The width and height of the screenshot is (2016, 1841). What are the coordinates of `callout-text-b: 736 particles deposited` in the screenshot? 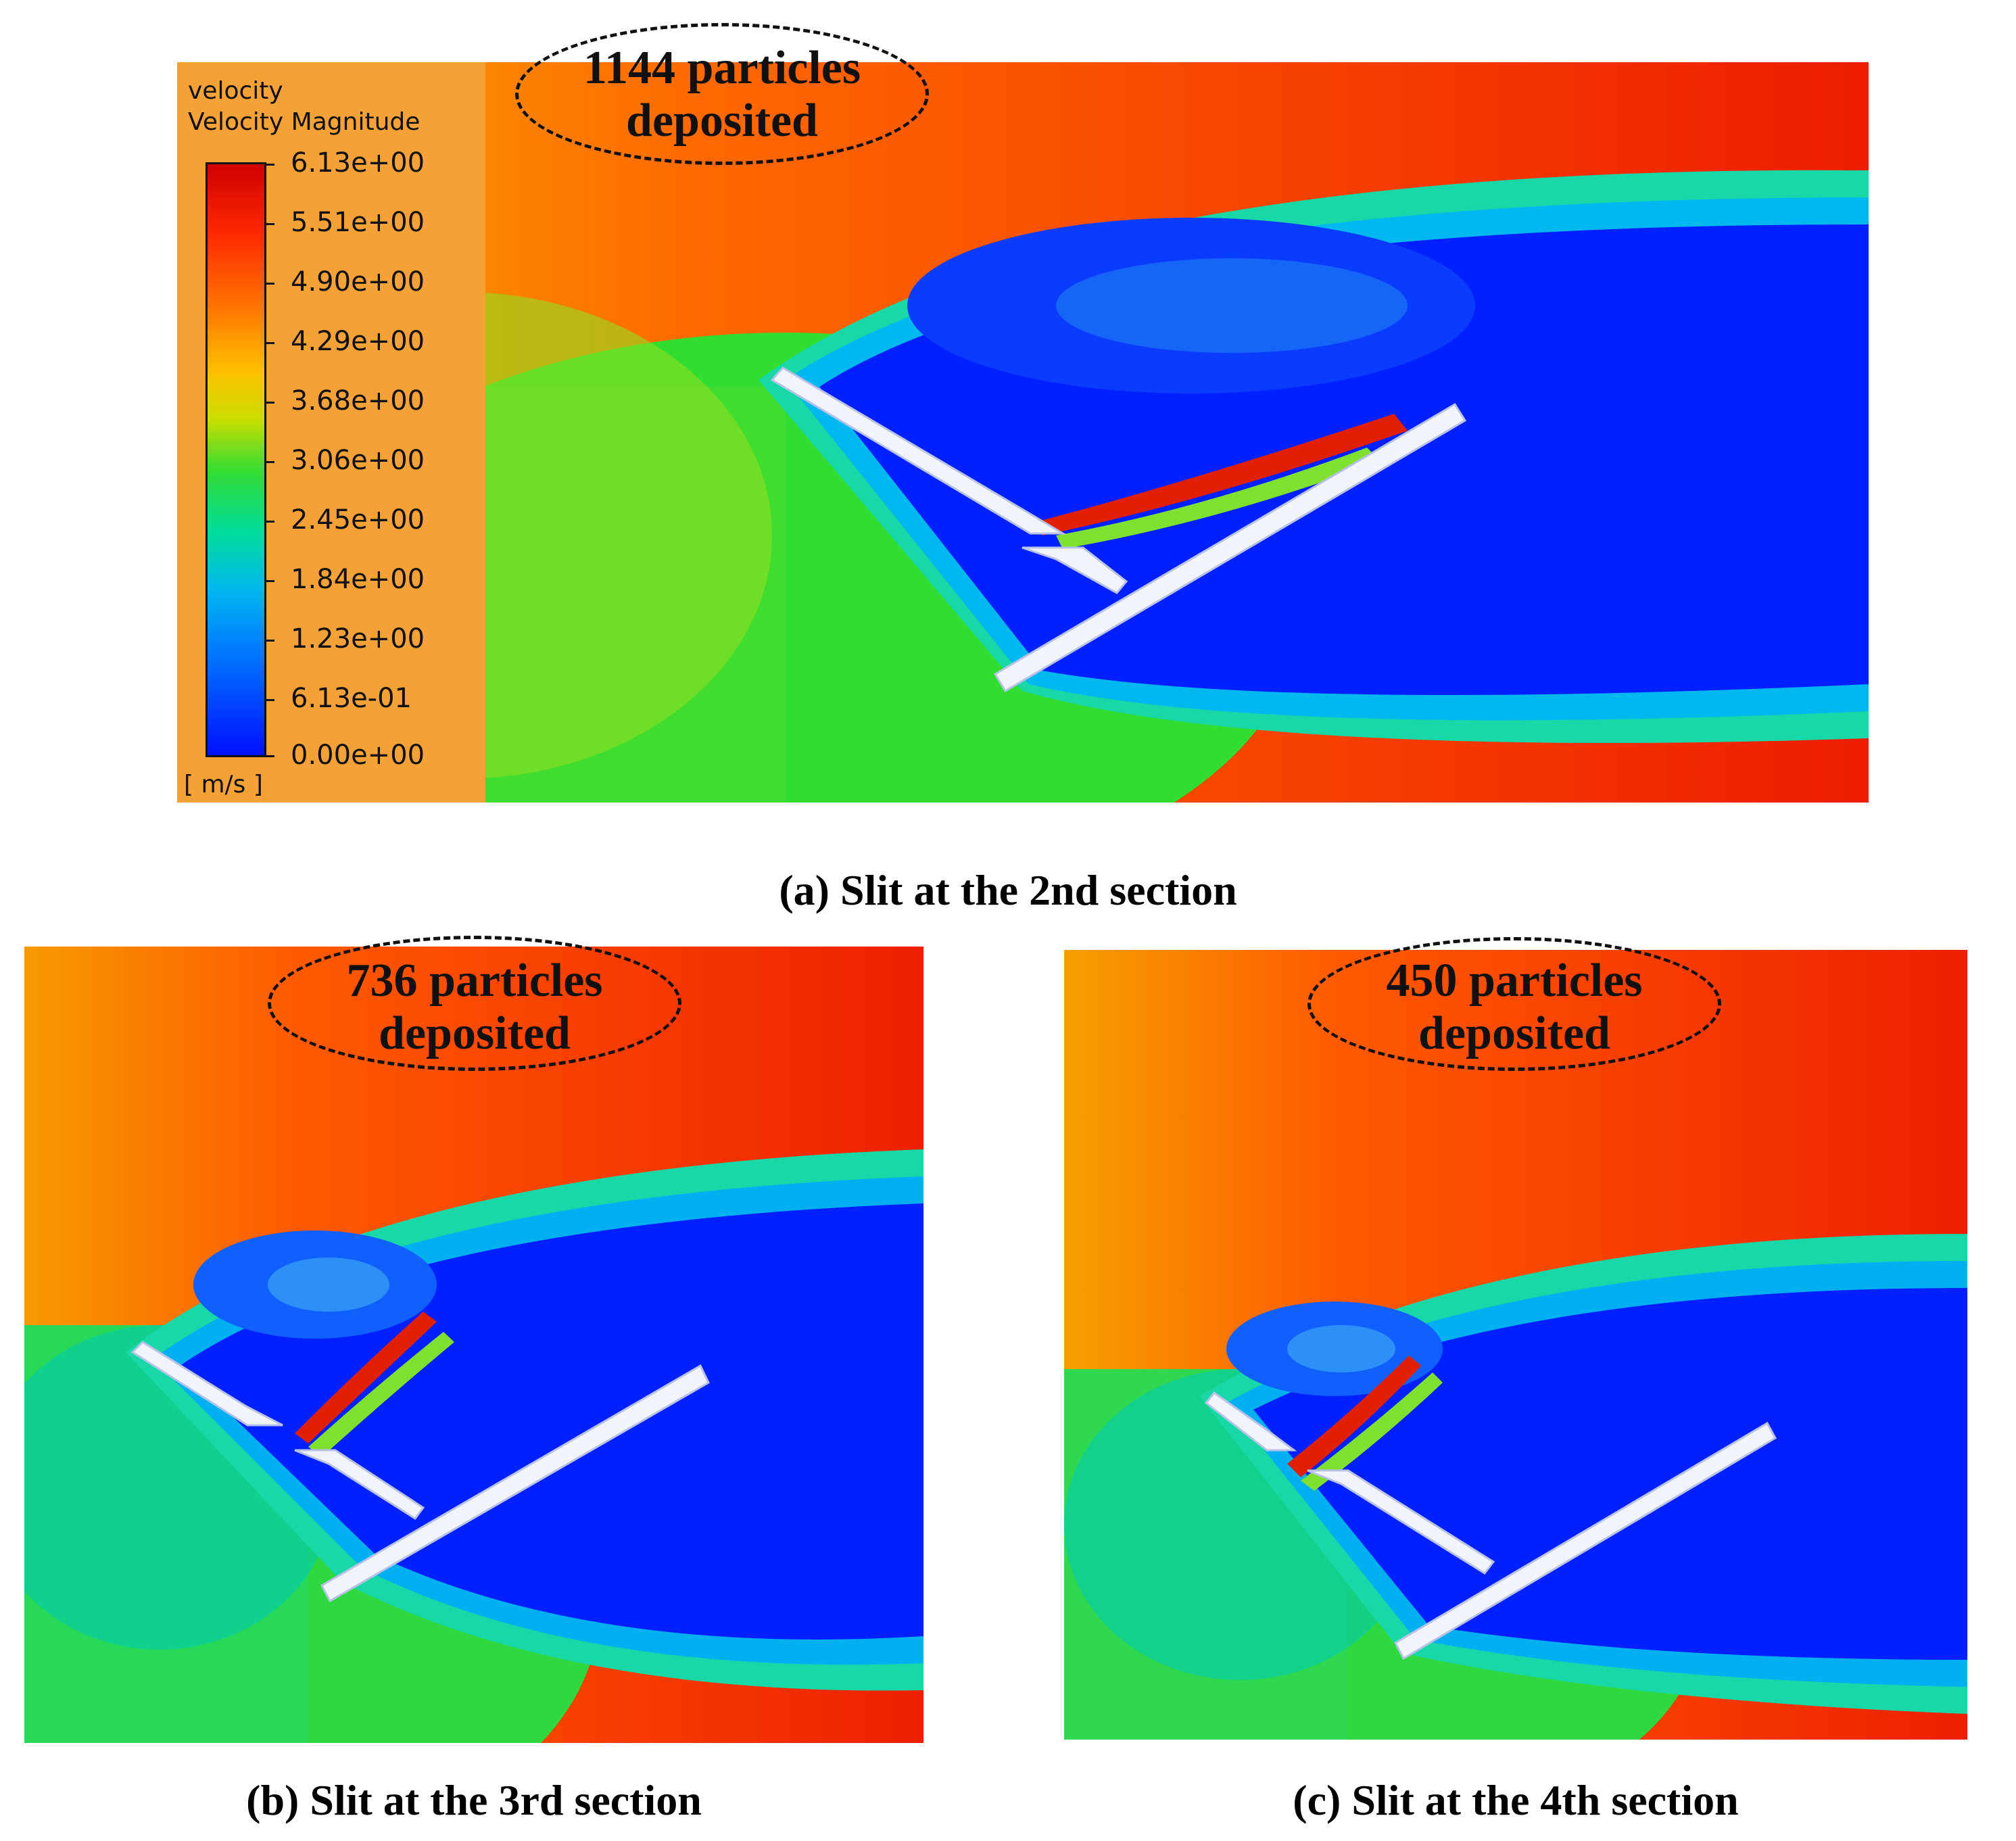 It's located at (474, 1008).